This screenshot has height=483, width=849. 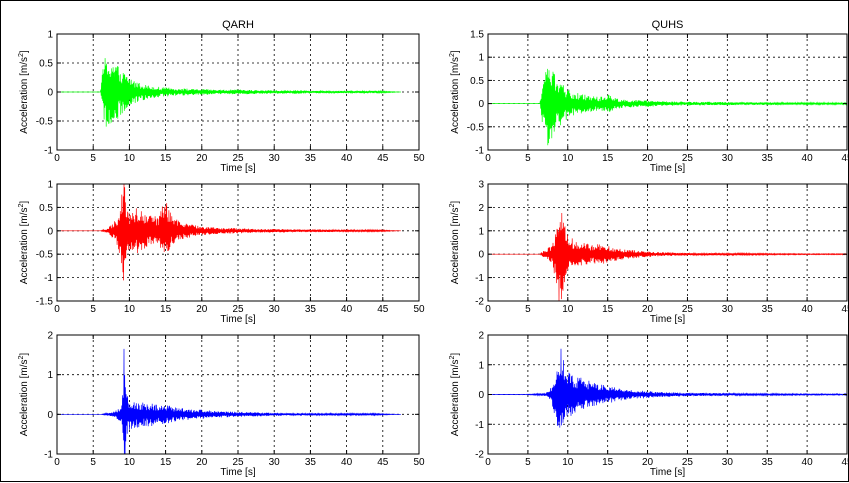 I want to click on y-tick-label: 1.5, so click(x=477, y=35).